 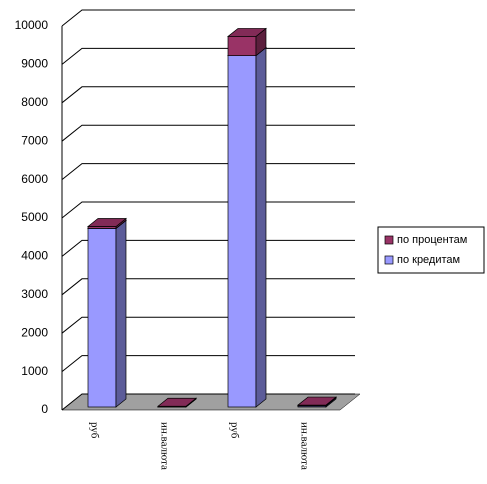 I want to click on legend-label: по кредитам, so click(x=428, y=260).